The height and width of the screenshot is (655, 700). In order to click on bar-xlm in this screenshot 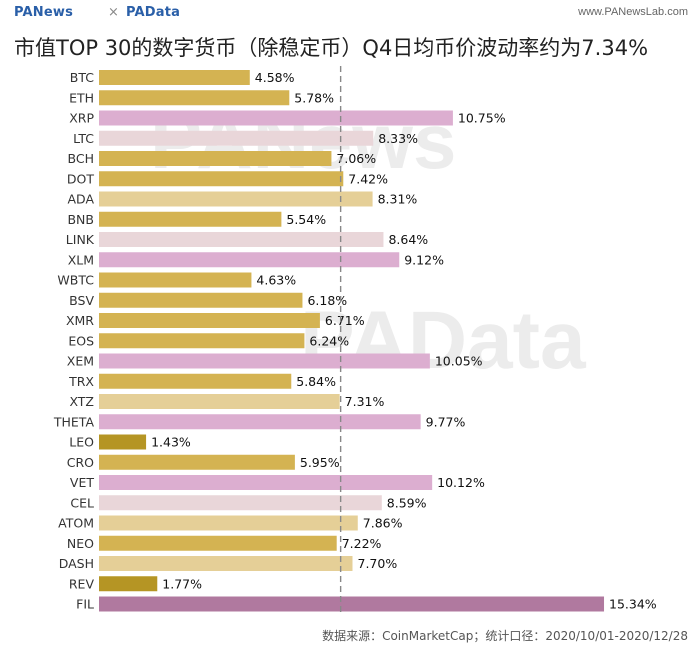, I will do `click(249, 260)`.